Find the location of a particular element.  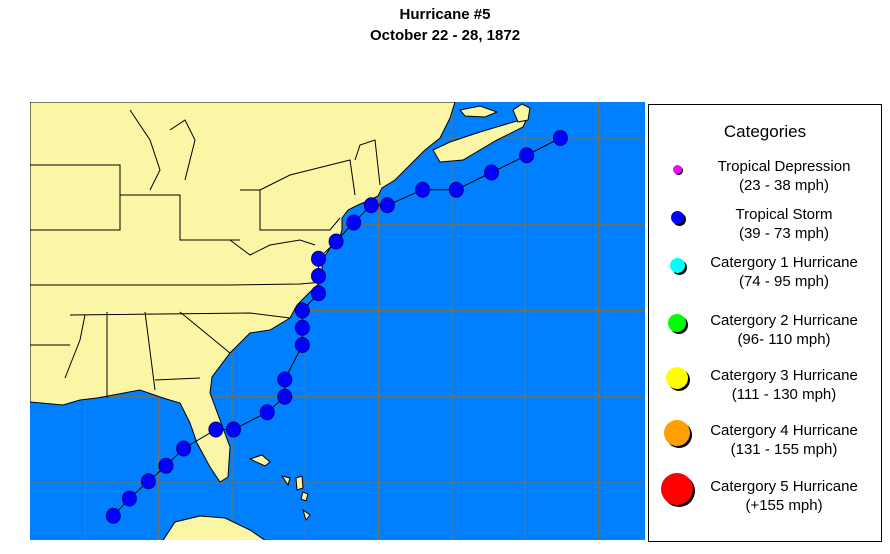

legend-label: Catergory 3 Hurricane (111 - 130 mph) is located at coordinates (784, 385).